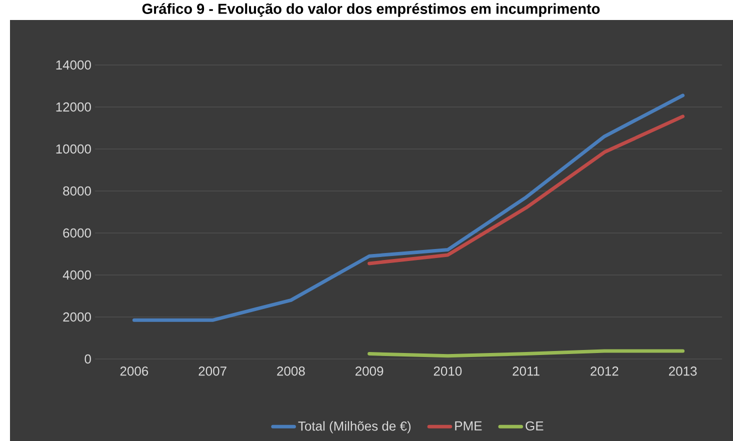 This screenshot has width=733, height=441. I want to click on chart-title: Gráfico 9 - Evolução do valor dos empréstimos em incumprimento, so click(371, 10).